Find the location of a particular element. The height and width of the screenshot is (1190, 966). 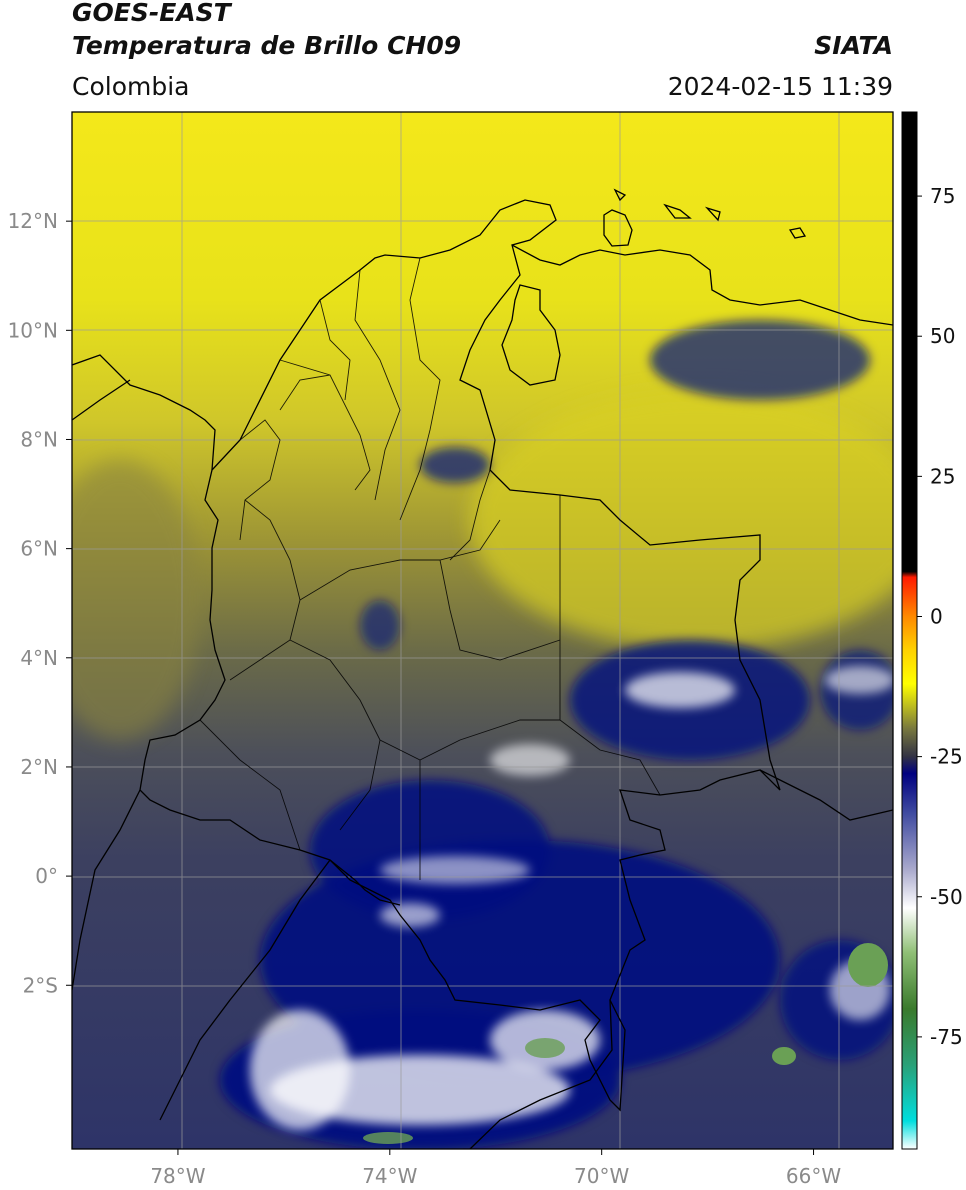

lon-tick-label: 74°W is located at coordinates (389, 1176).